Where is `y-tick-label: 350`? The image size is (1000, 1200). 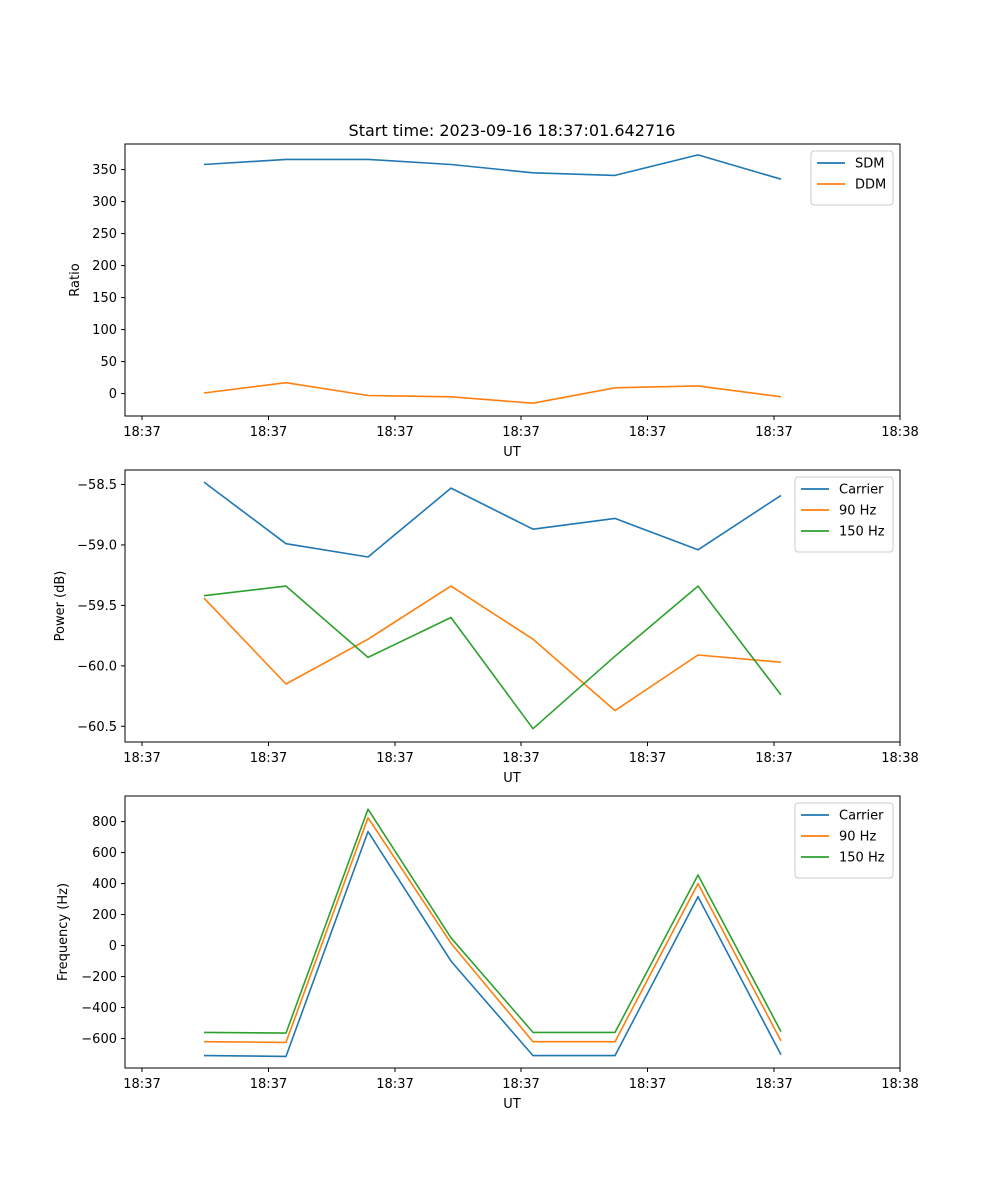
y-tick-label: 350 is located at coordinates (104, 170).